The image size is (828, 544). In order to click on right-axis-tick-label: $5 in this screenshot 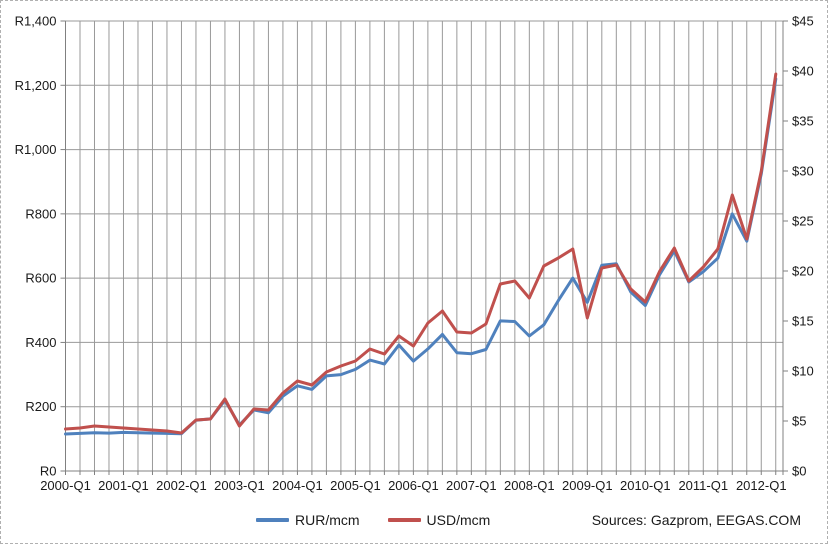, I will do `click(799, 421)`.